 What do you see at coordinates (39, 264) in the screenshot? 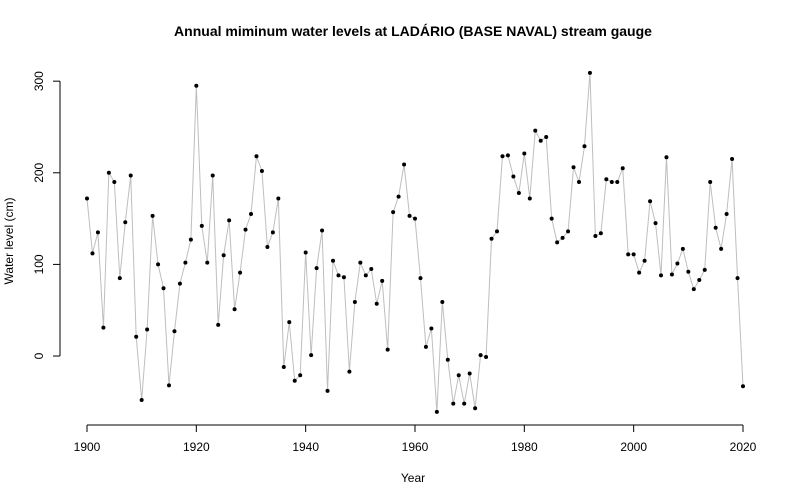
I see `y-tick-label: 100` at bounding box center [39, 264].